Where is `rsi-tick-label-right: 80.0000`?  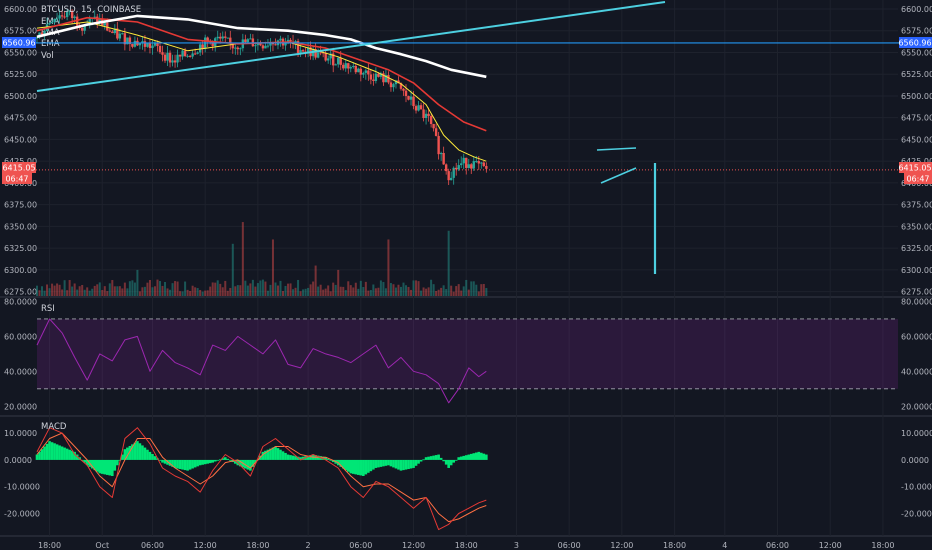
rsi-tick-label-right: 80.0000 is located at coordinates (916, 301).